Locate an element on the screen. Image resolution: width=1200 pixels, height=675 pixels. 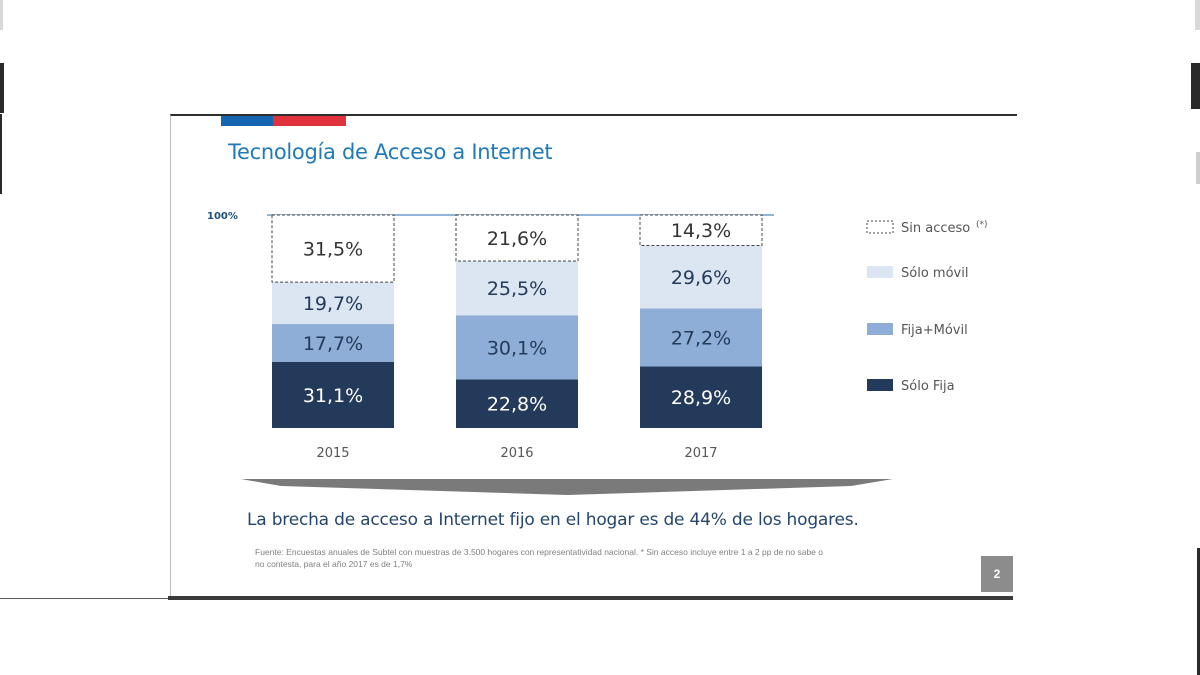
window-edge-right is located at coordinates (1195, 86).